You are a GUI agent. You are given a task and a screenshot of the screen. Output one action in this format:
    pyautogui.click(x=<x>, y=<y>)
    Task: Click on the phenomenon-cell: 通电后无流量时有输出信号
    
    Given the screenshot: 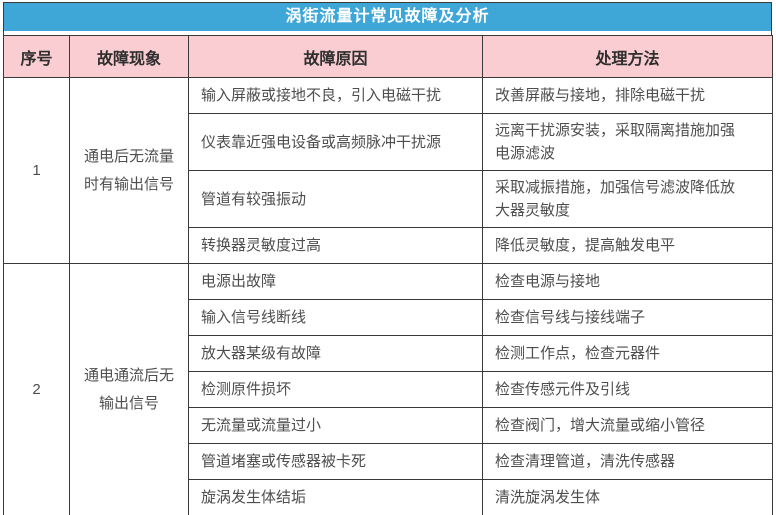 What is the action you would take?
    pyautogui.click(x=129, y=170)
    